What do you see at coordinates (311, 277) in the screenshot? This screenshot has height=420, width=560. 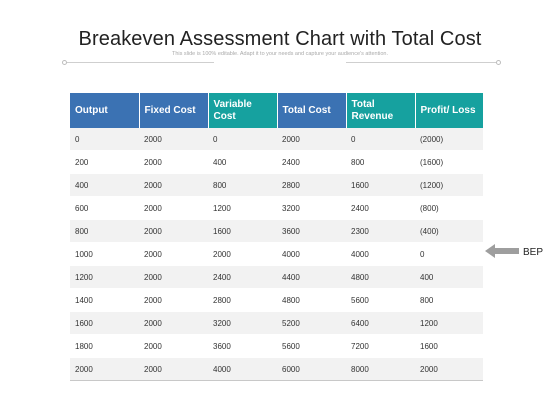 I see `cell-total-cost: 4400` at bounding box center [311, 277].